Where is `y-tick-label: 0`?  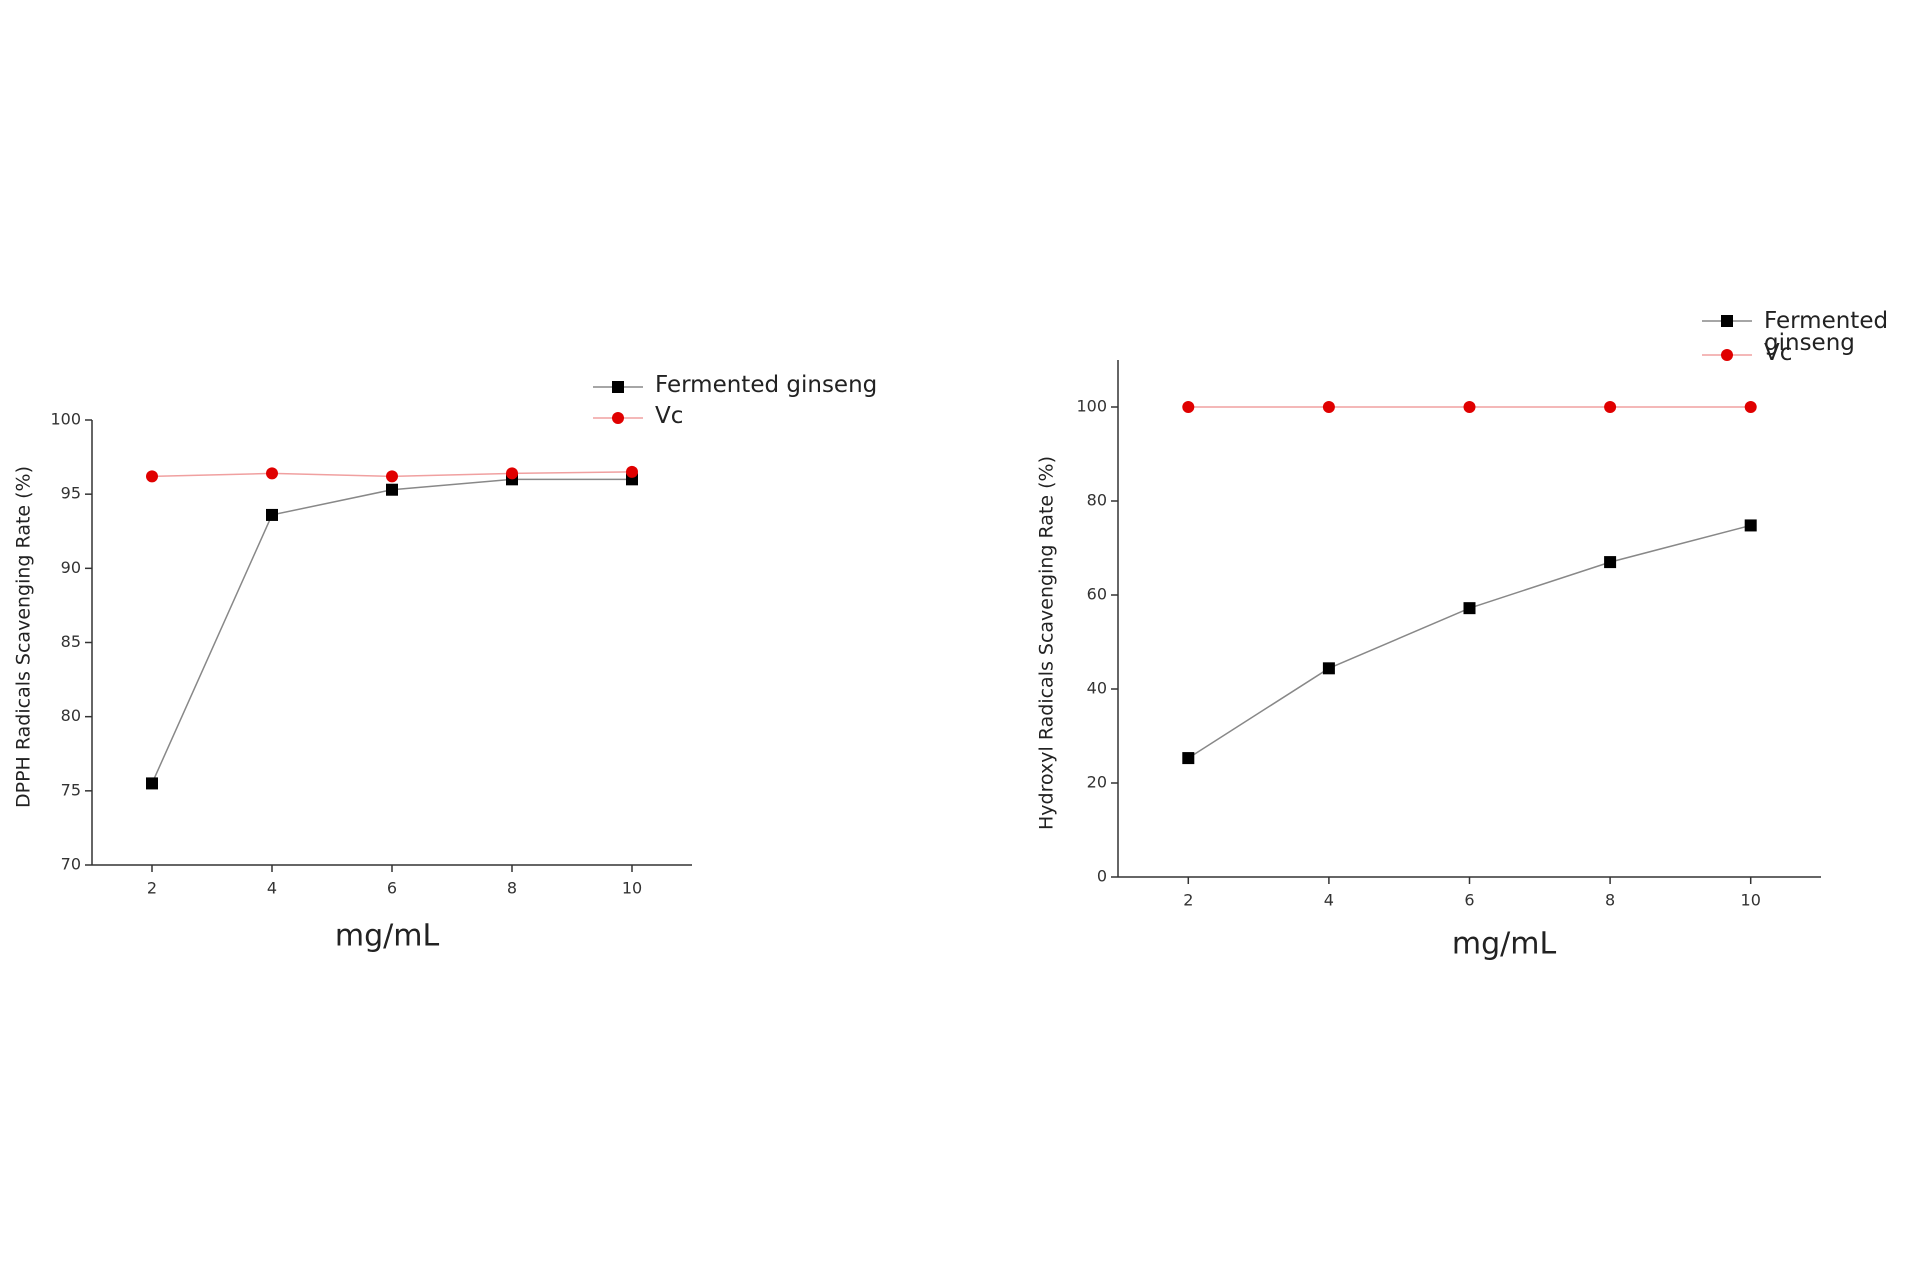 y-tick-label: 0 is located at coordinates (1102, 876).